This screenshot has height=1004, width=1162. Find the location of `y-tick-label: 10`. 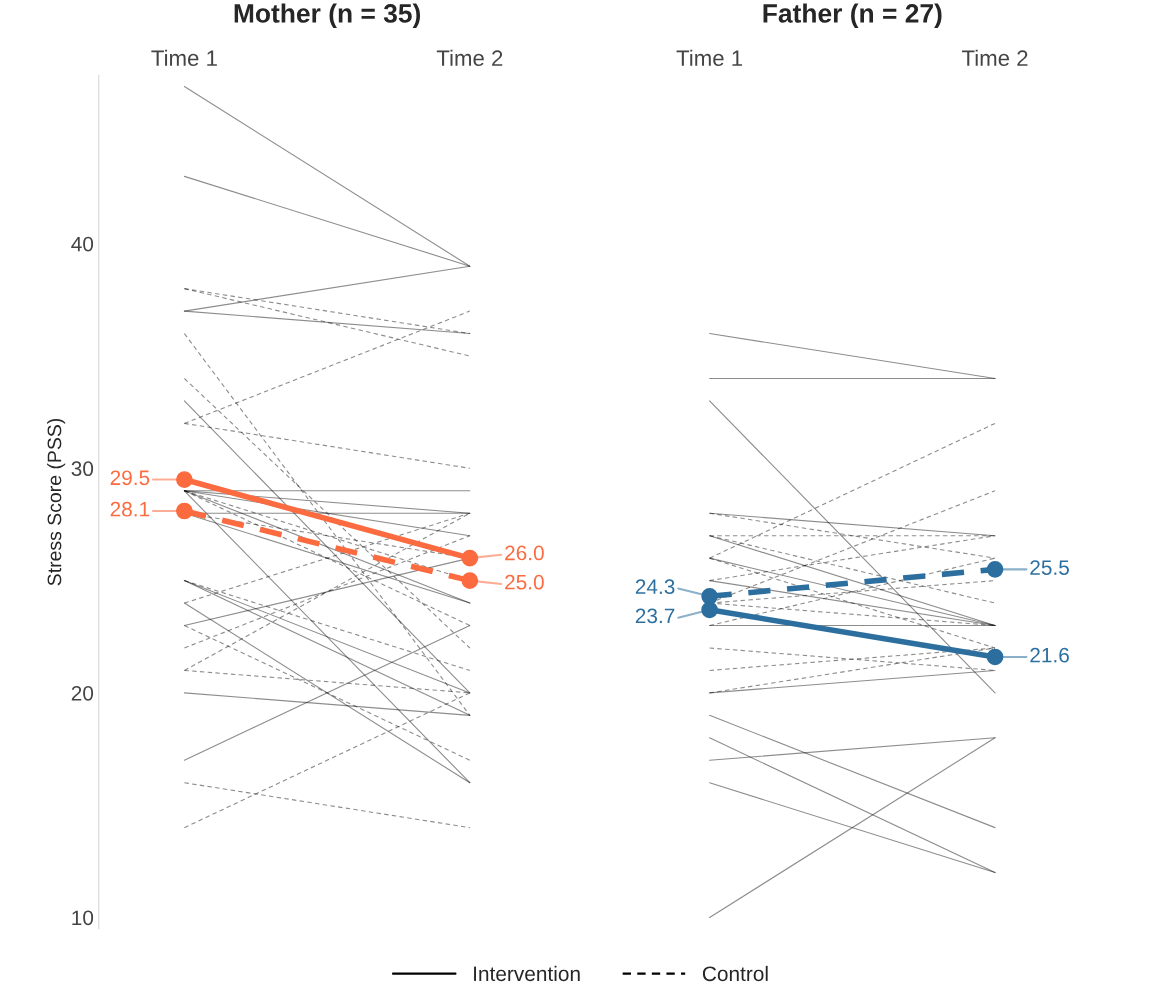

y-tick-label: 10 is located at coordinates (83, 918).